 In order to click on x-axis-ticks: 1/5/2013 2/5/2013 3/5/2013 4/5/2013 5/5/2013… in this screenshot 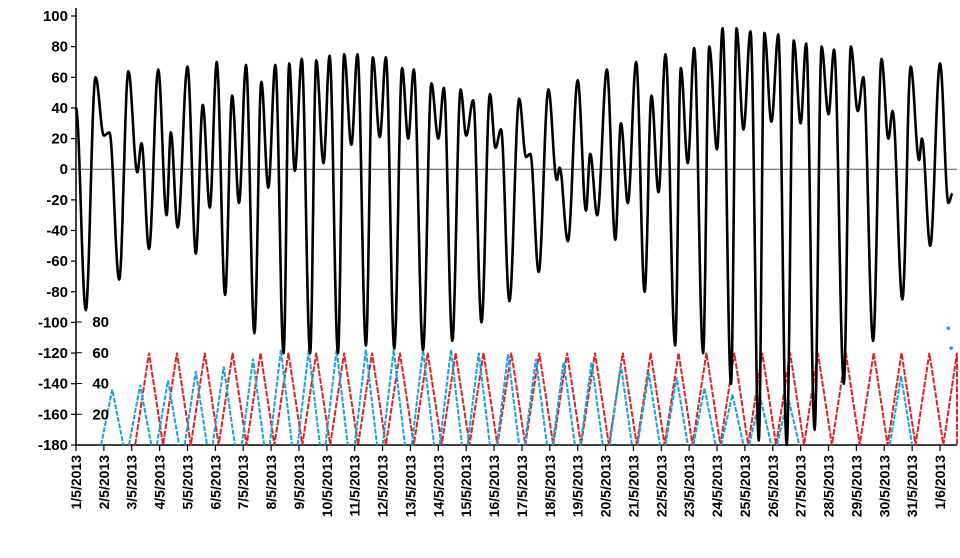, I will do `click(508, 481)`.